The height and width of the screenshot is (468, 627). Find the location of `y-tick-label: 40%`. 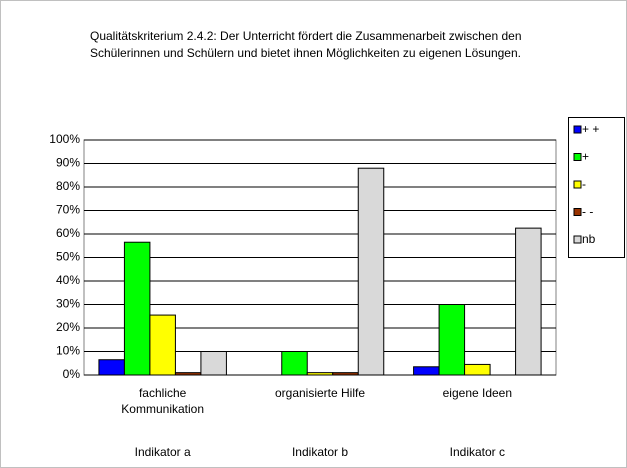

y-tick-label: 40% is located at coordinates (68, 280).